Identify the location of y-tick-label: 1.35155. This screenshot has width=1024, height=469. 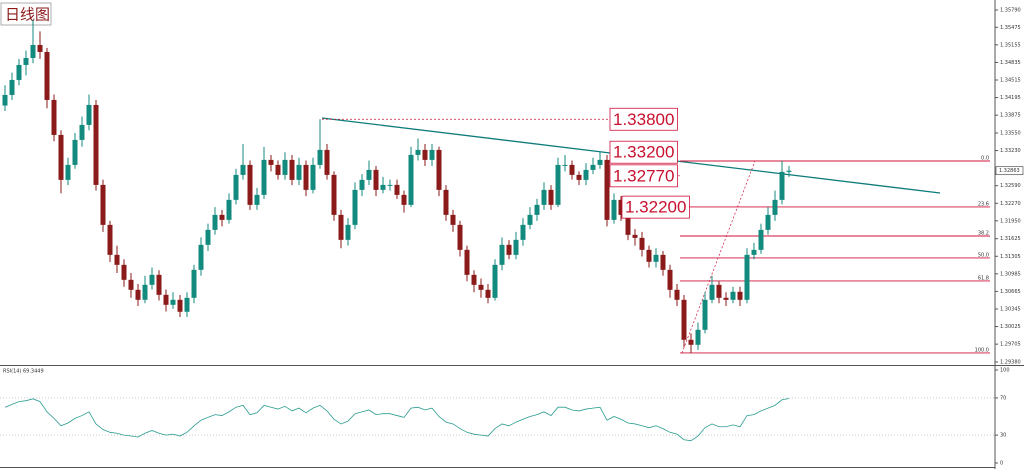
(1010, 45).